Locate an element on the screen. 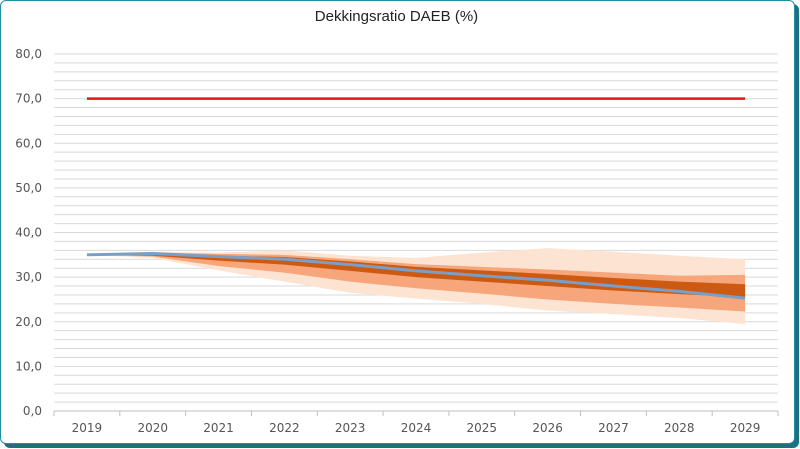  x-tick-label: 2026 is located at coordinates (547, 428).